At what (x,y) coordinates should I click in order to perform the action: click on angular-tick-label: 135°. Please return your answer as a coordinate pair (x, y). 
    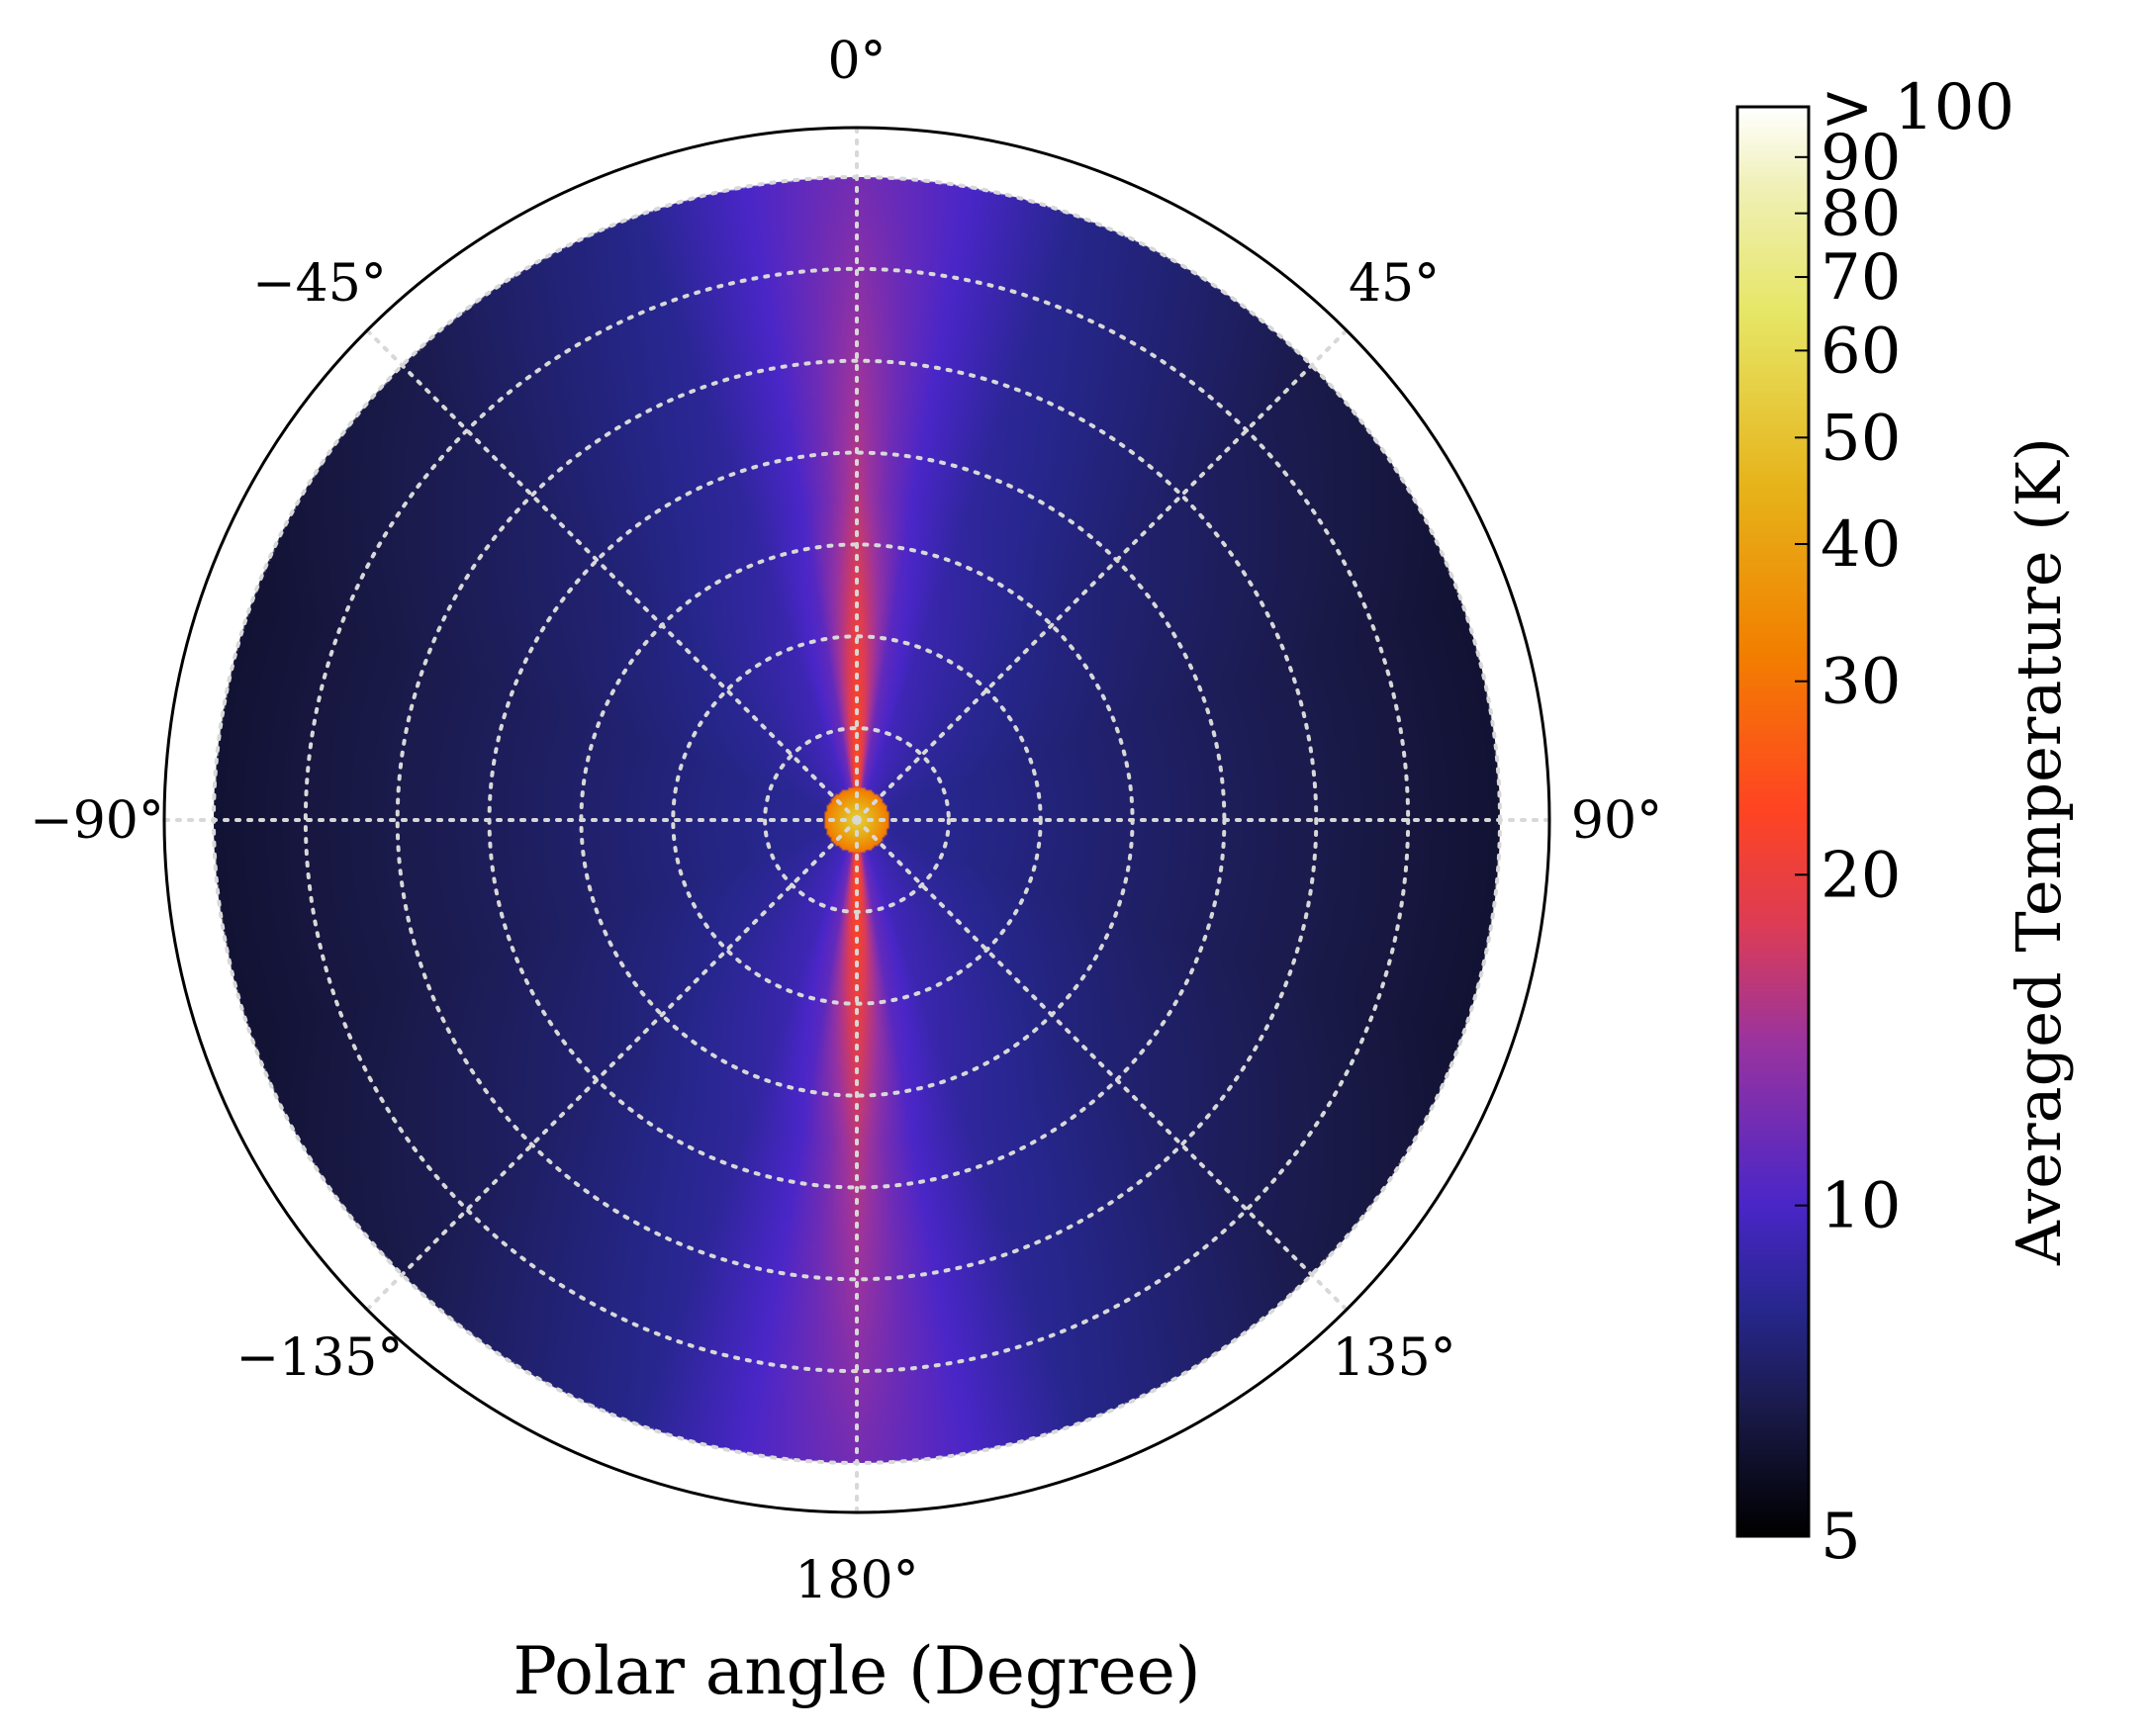
    Looking at the image, I should click on (1393, 1358).